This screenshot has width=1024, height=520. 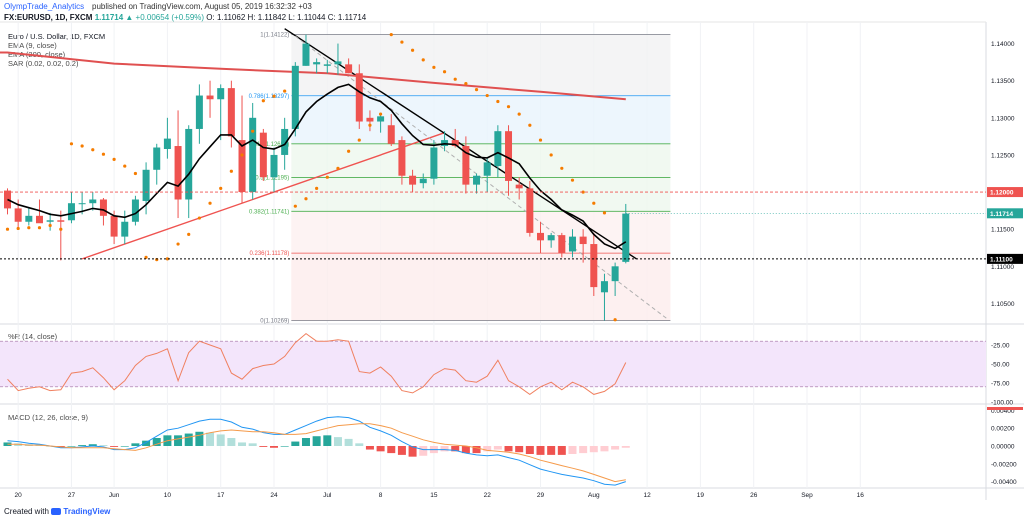 What do you see at coordinates (317, 364) in the screenshot?
I see `wr-path` at bounding box center [317, 364].